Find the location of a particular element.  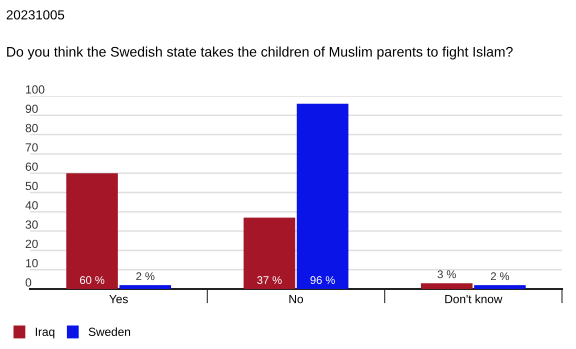

y-tick-label: 30 is located at coordinates (32, 224).